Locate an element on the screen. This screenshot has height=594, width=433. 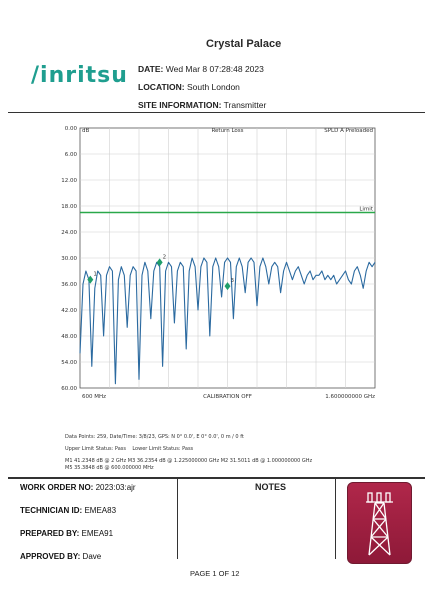
prepared-by: PREPARED BY: EMEA91 is located at coordinates (67, 533).